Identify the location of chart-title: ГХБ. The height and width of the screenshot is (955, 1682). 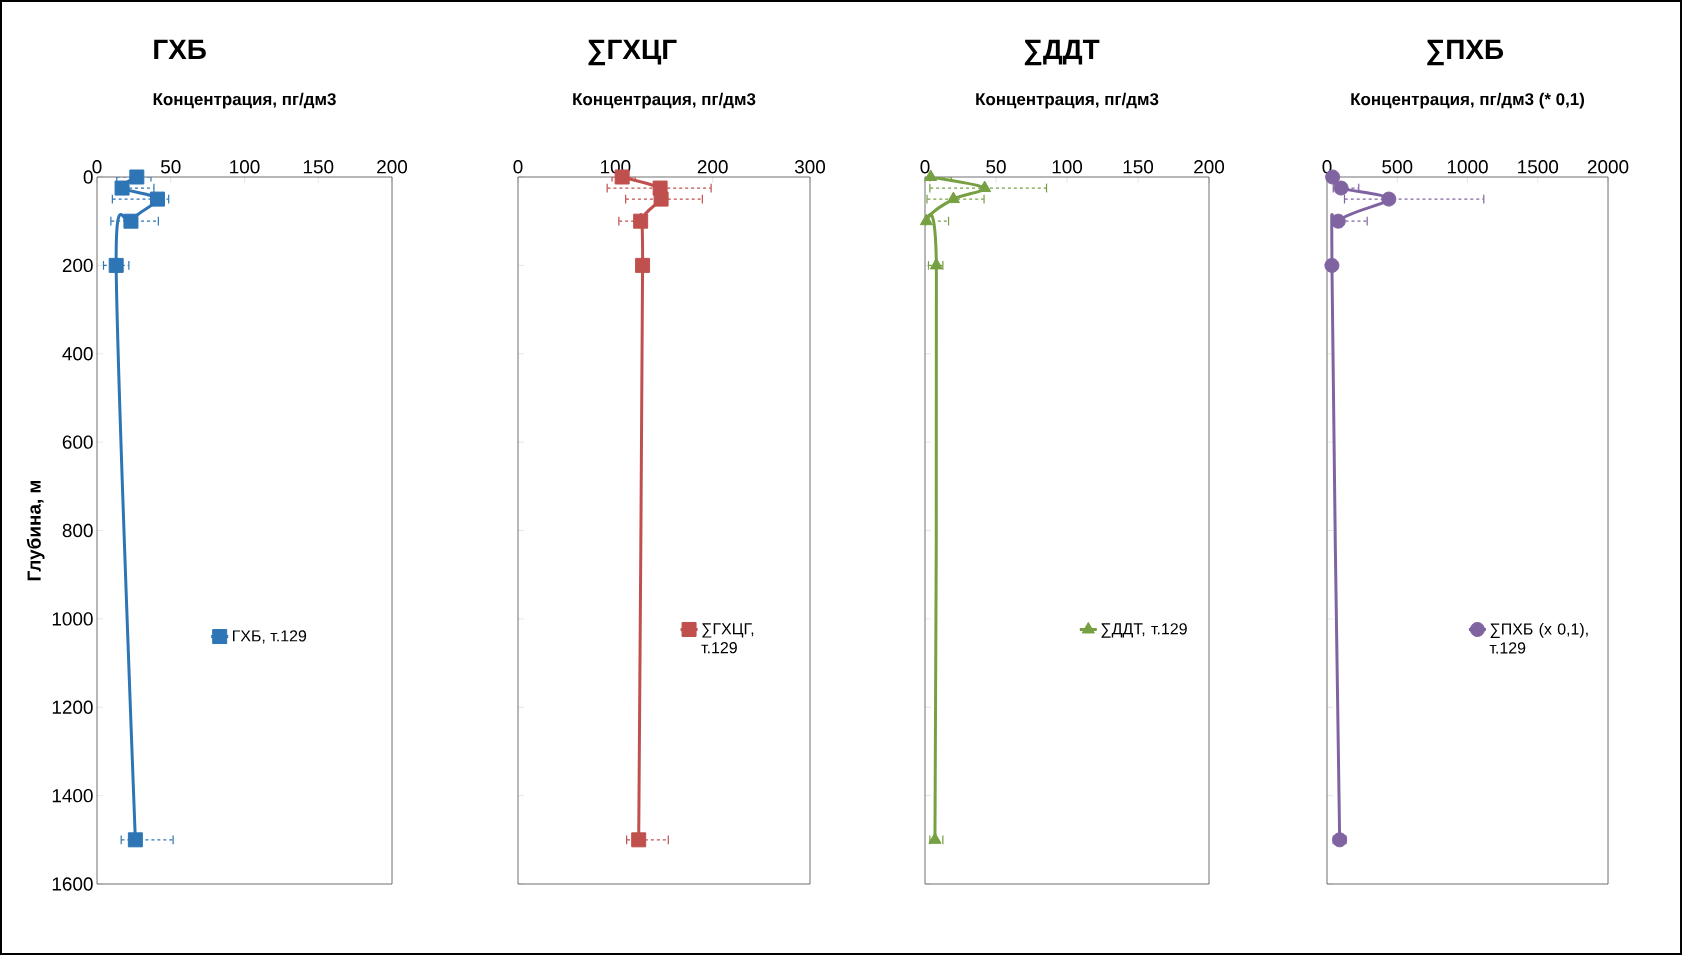
(180, 49).